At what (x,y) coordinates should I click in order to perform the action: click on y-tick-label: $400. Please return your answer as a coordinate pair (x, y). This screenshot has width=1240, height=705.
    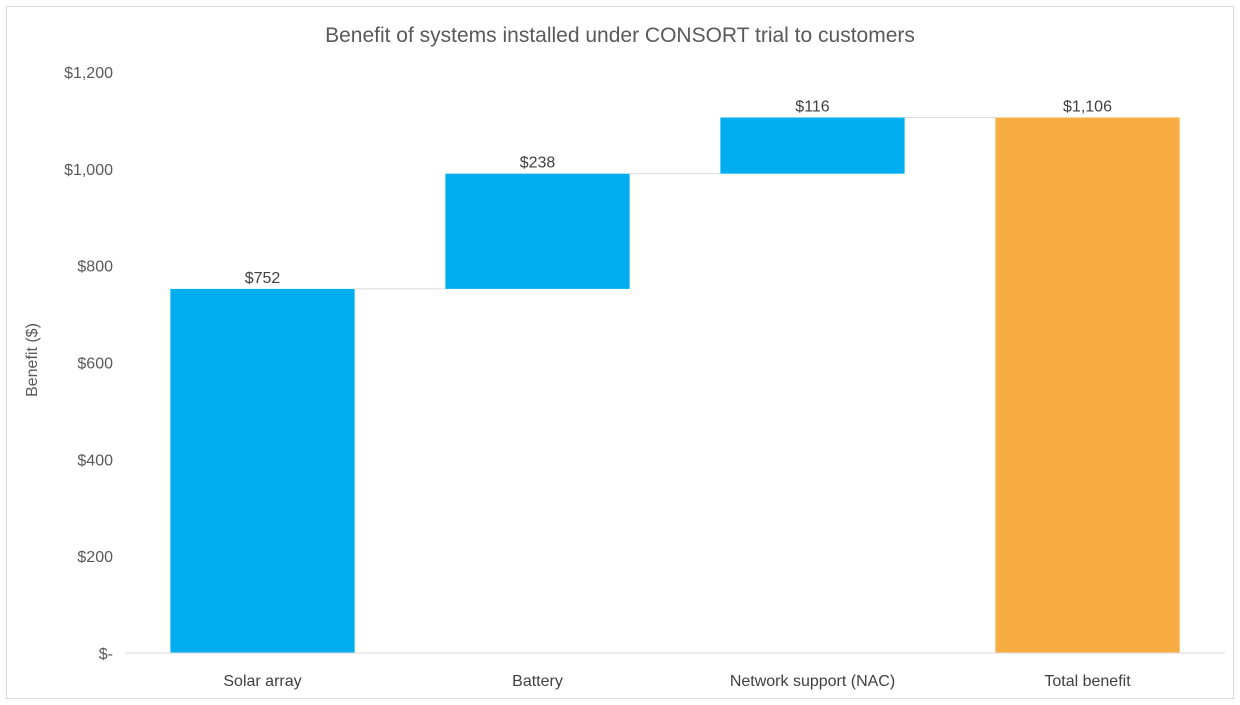
    Looking at the image, I should click on (95, 460).